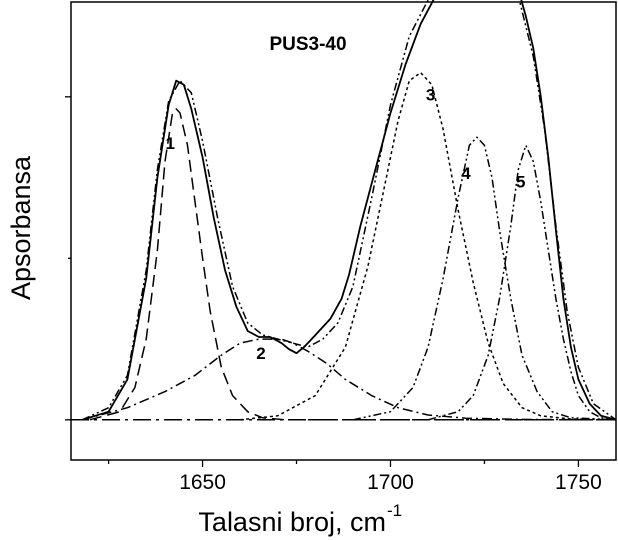  I want to click on x-axis-title: Talasni broj, cm -1, so click(300, 519).